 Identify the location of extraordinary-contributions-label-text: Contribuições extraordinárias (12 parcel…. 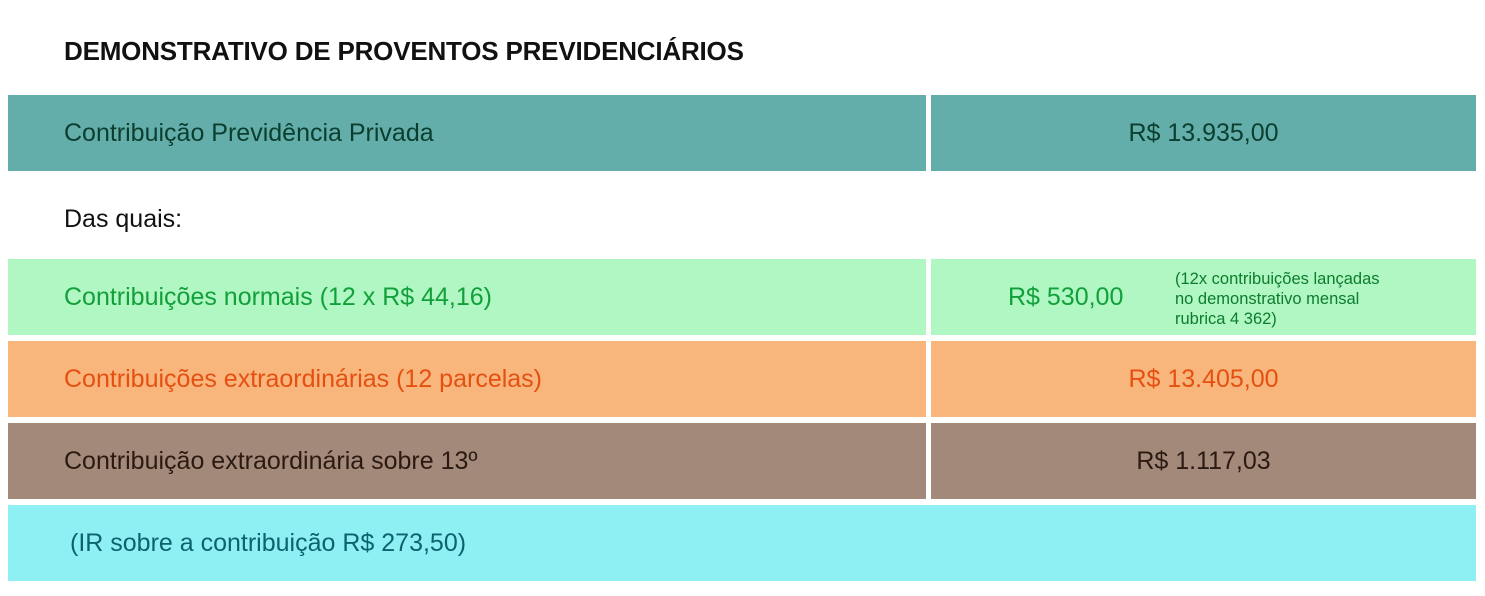
(303, 378).